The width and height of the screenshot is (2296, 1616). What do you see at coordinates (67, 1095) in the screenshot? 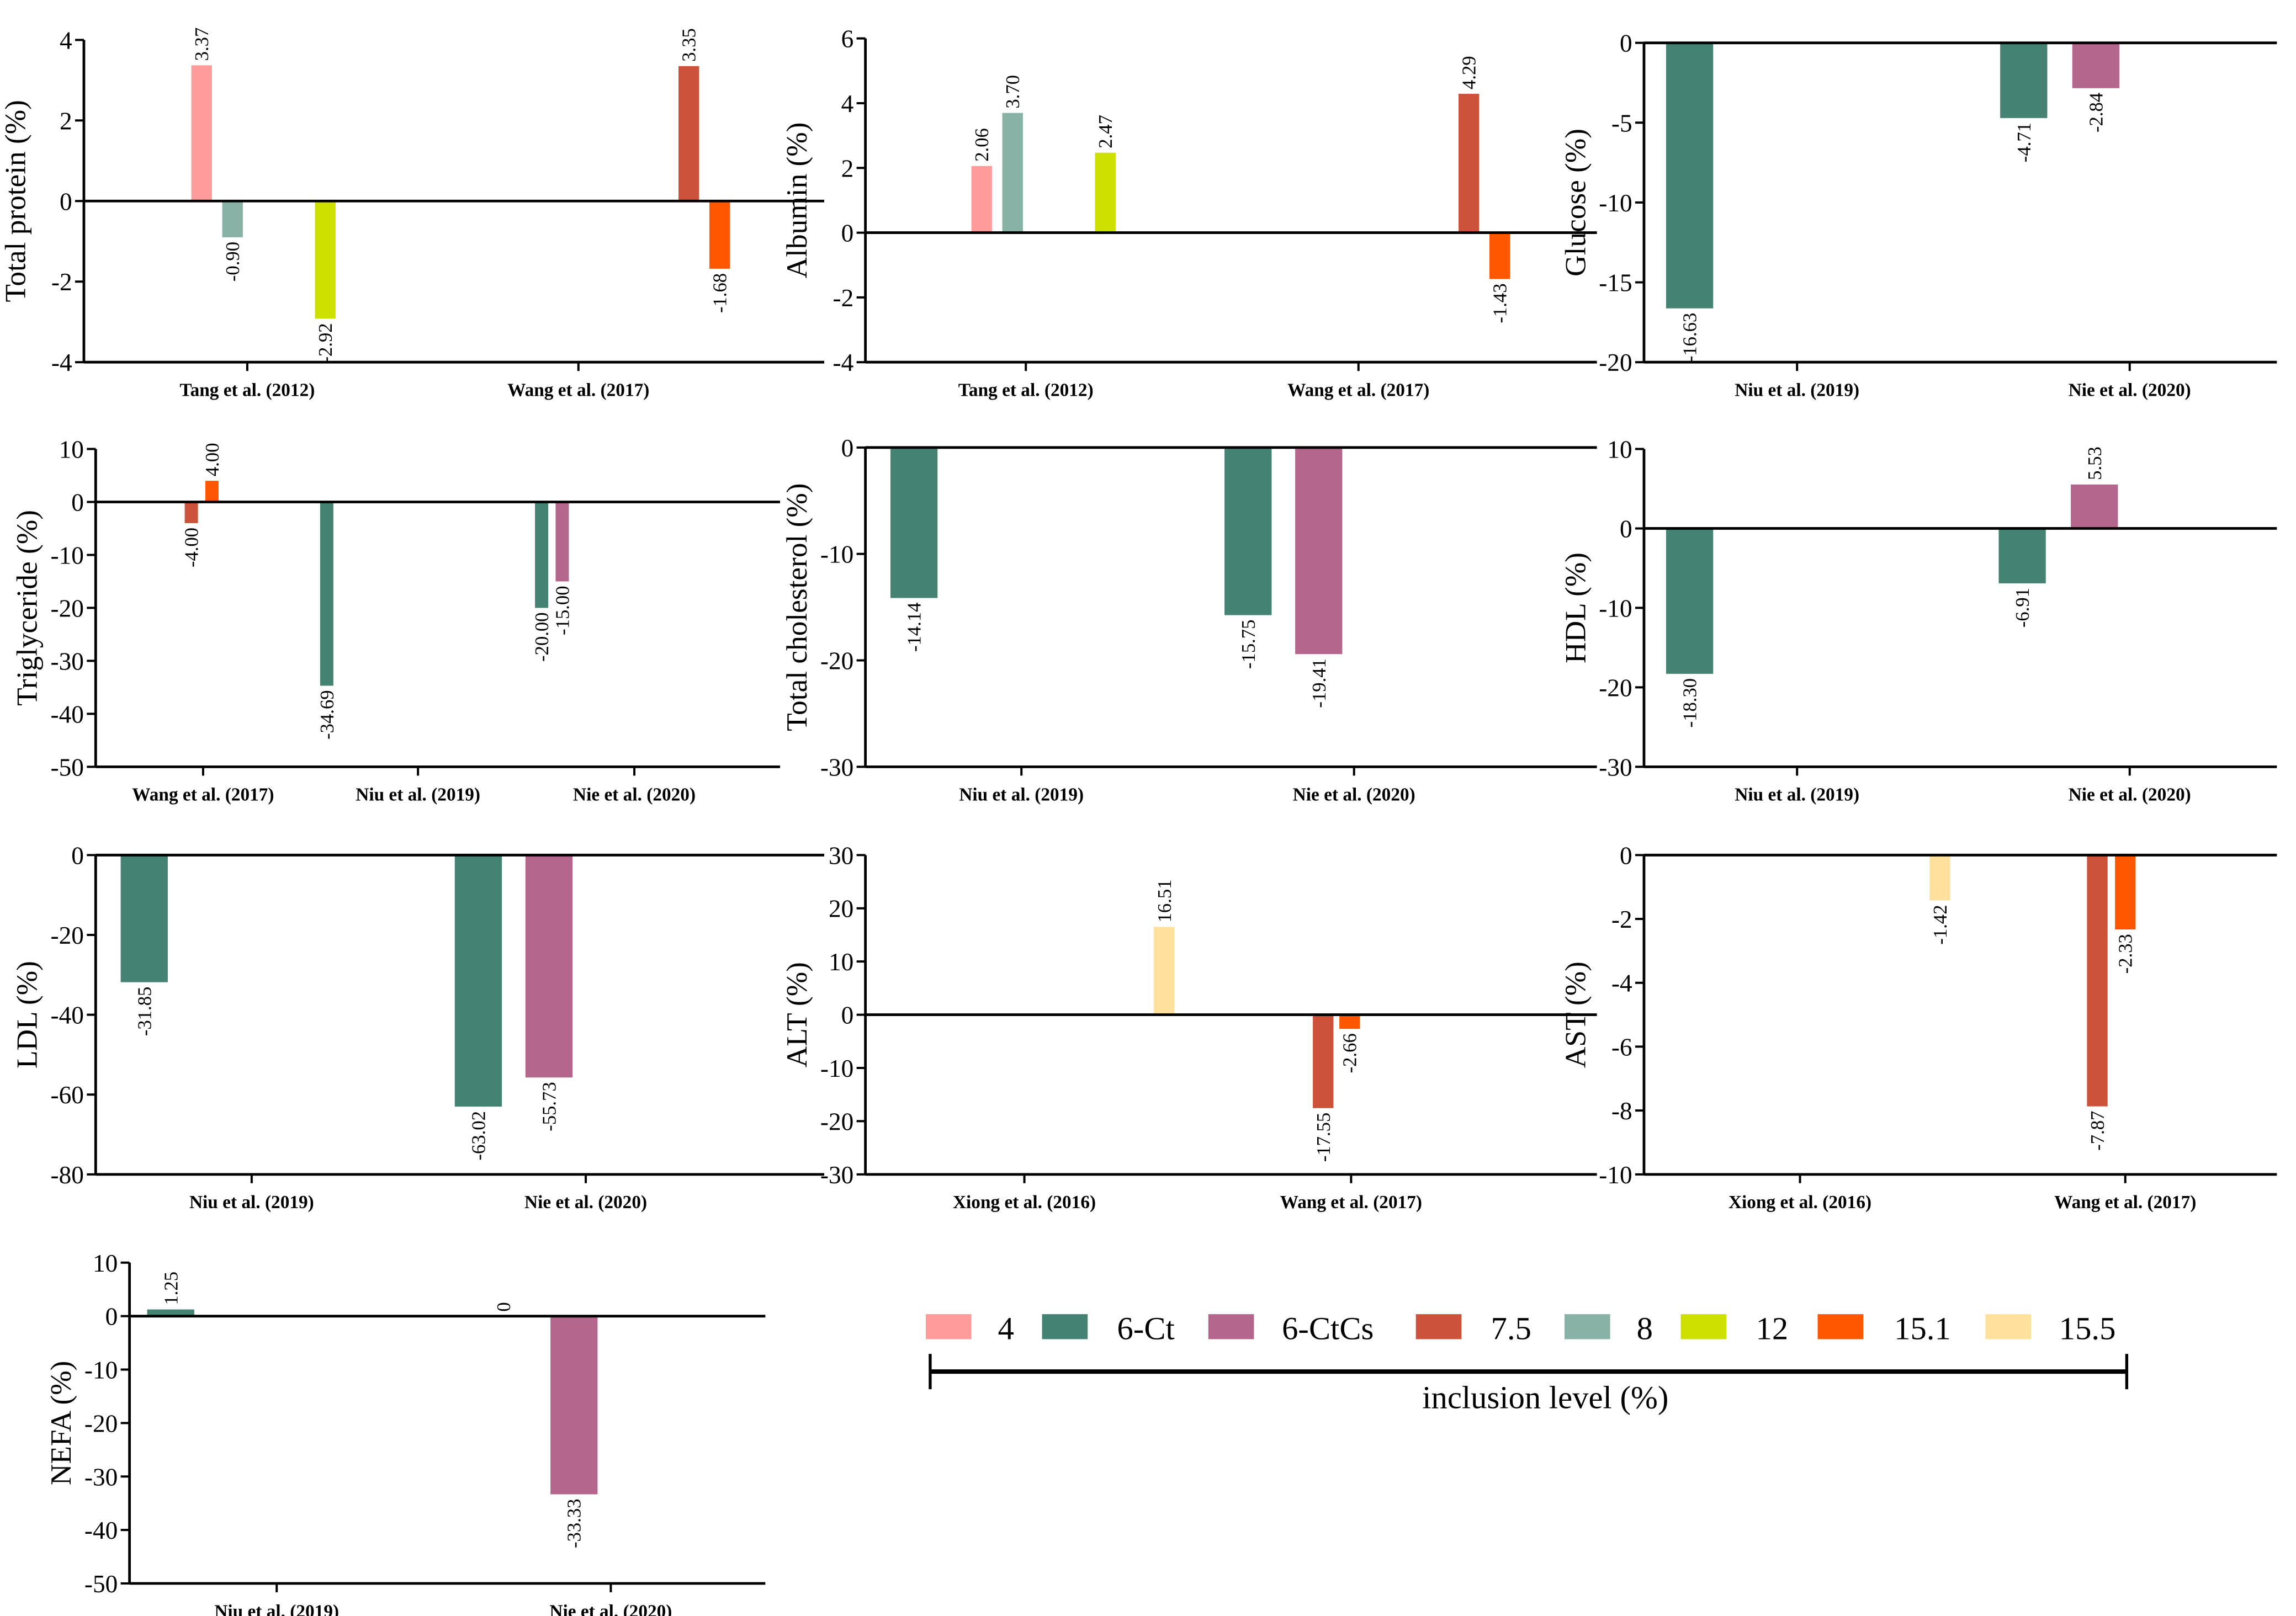
I see `y-tick-label: -60` at bounding box center [67, 1095].